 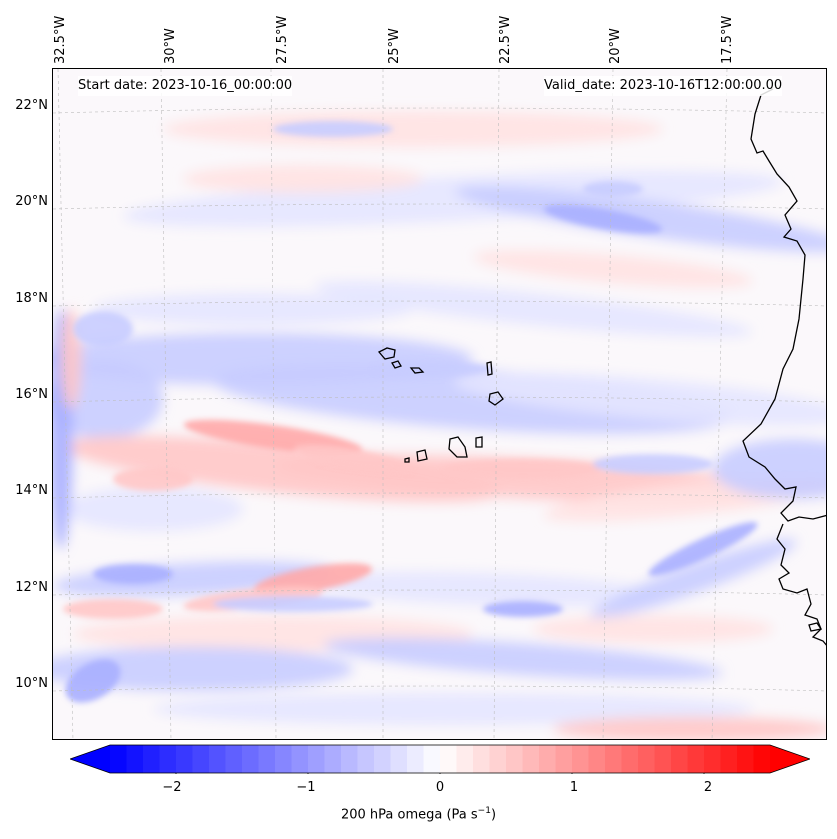 What do you see at coordinates (417, 370) in the screenshot?
I see `island-sao-nicolau` at bounding box center [417, 370].